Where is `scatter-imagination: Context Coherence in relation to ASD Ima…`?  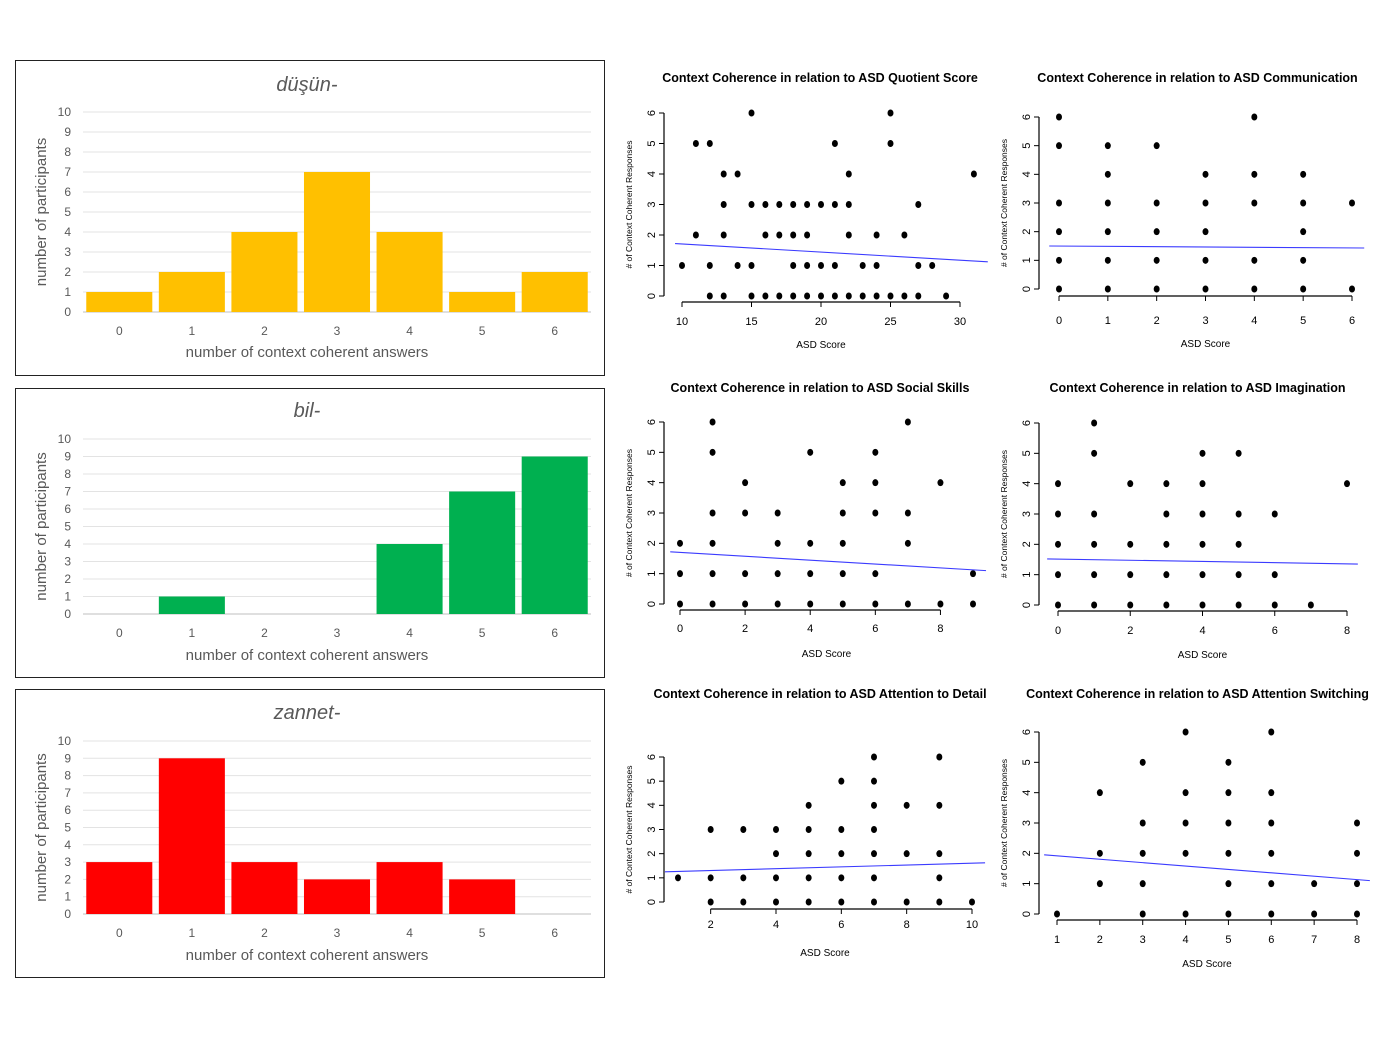
scatter-imagination: Context Coherence in relation to ASD Ima… is located at coordinates (1187, 522).